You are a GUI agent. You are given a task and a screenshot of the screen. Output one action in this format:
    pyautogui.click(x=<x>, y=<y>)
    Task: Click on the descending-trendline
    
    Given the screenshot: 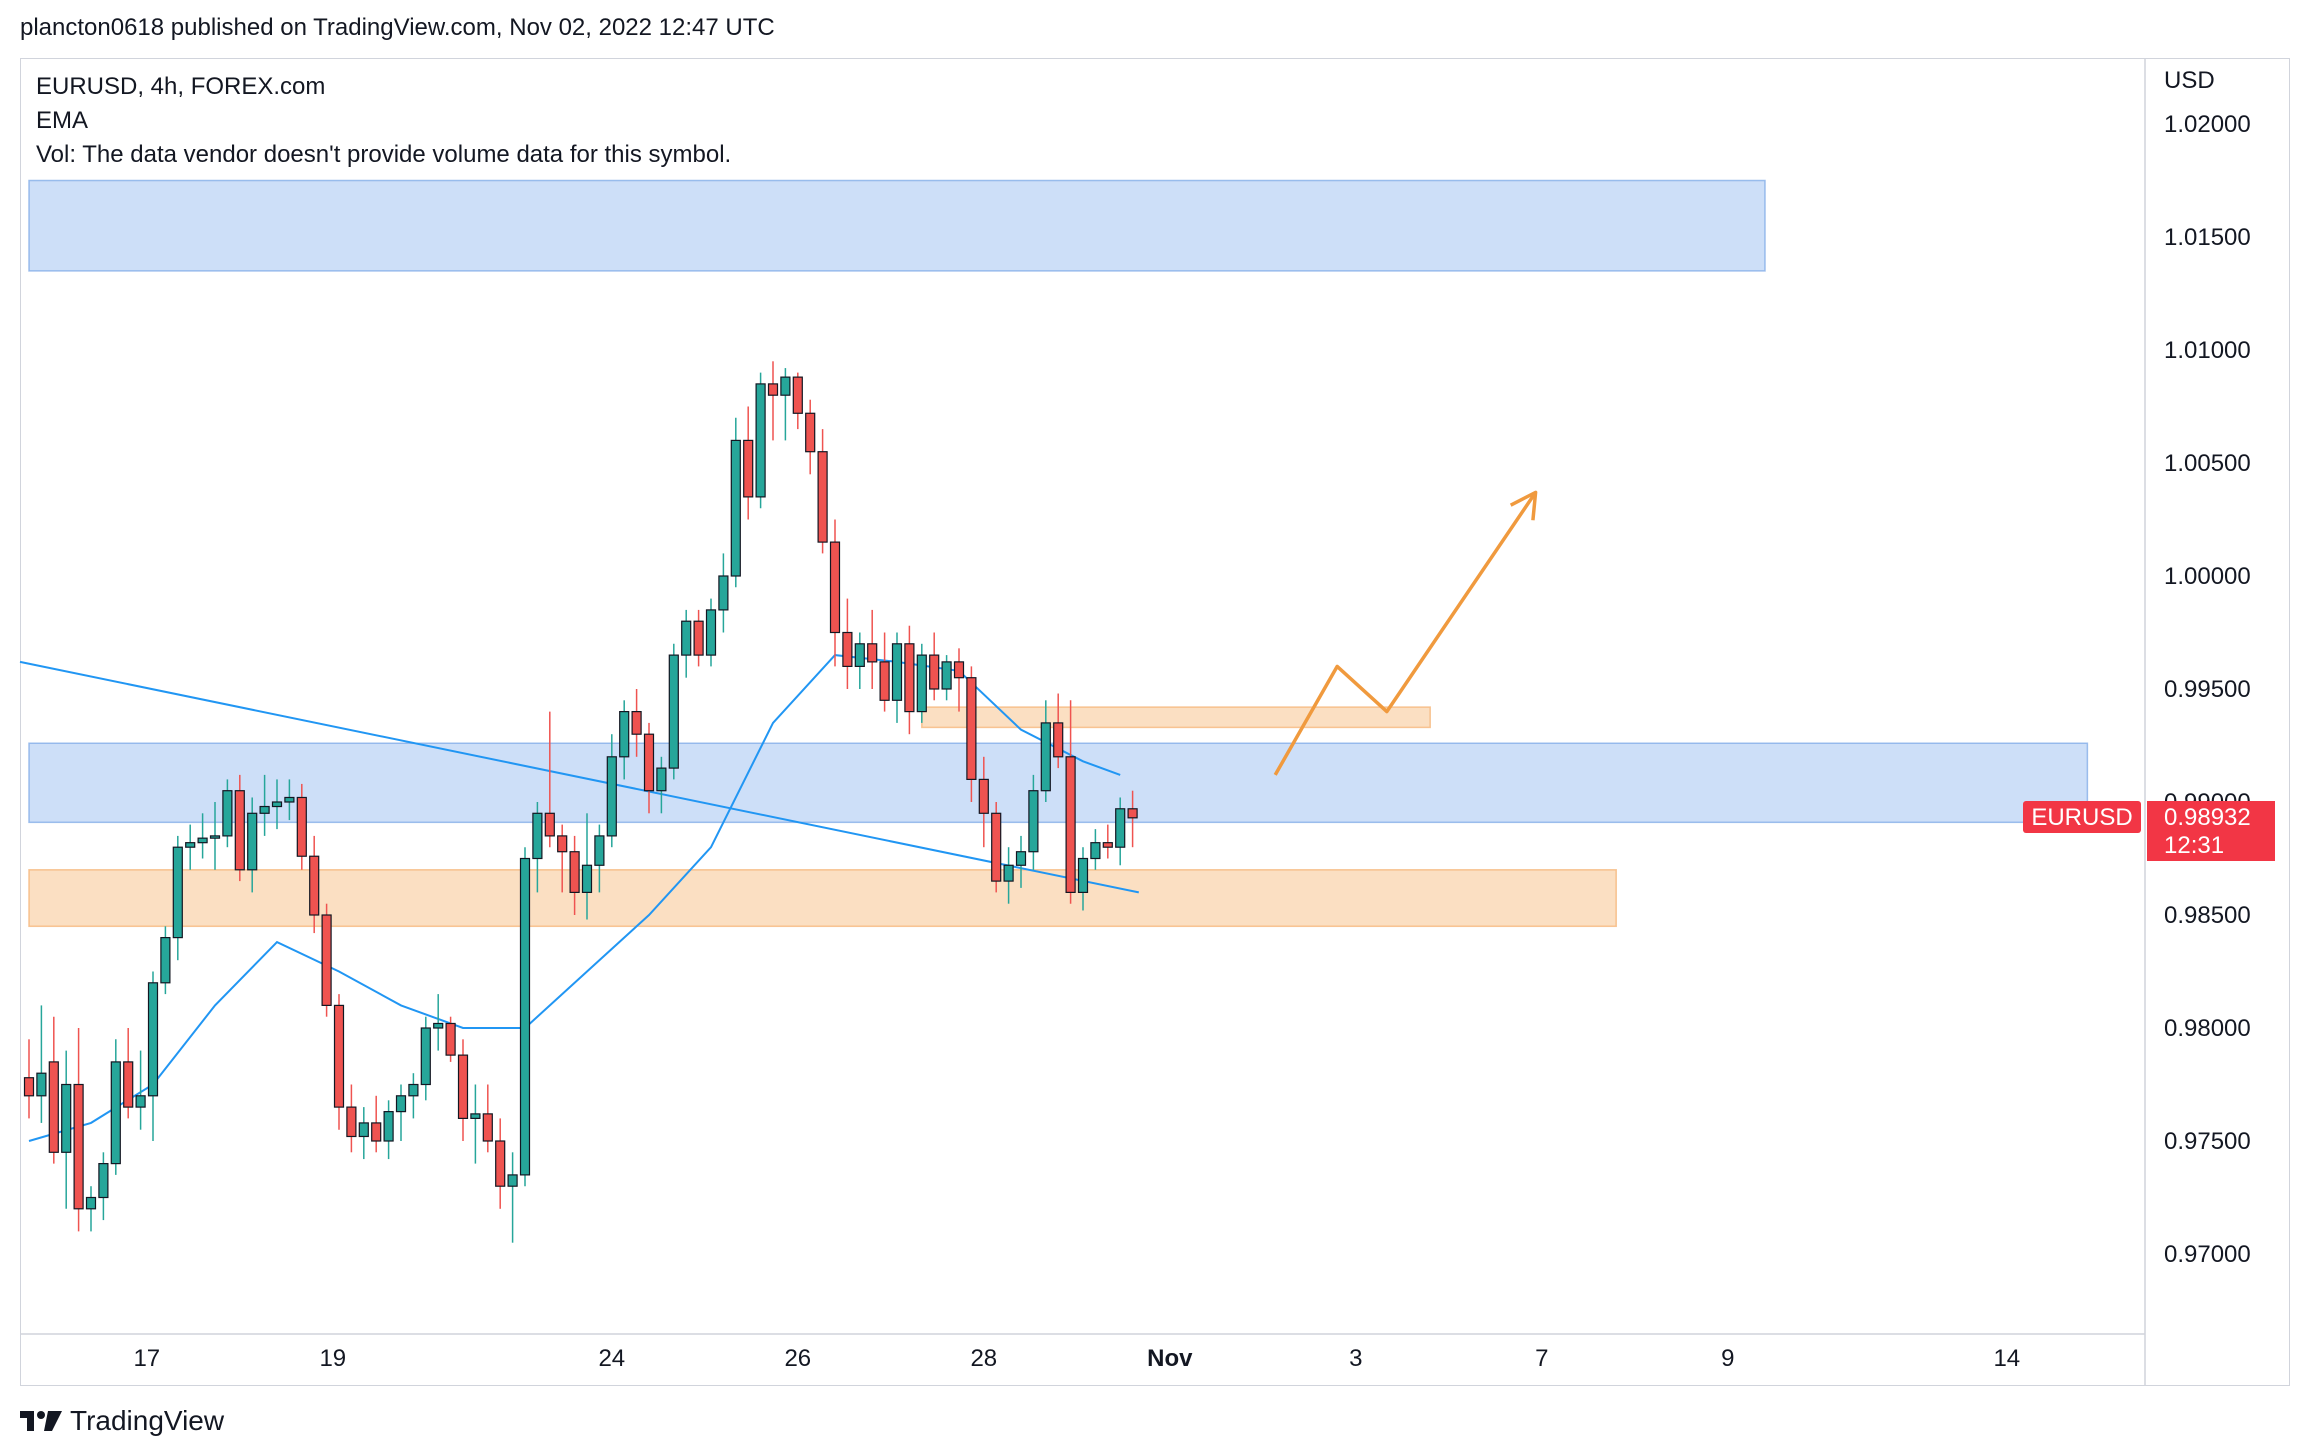 What is the action you would take?
    pyautogui.click(x=579, y=777)
    